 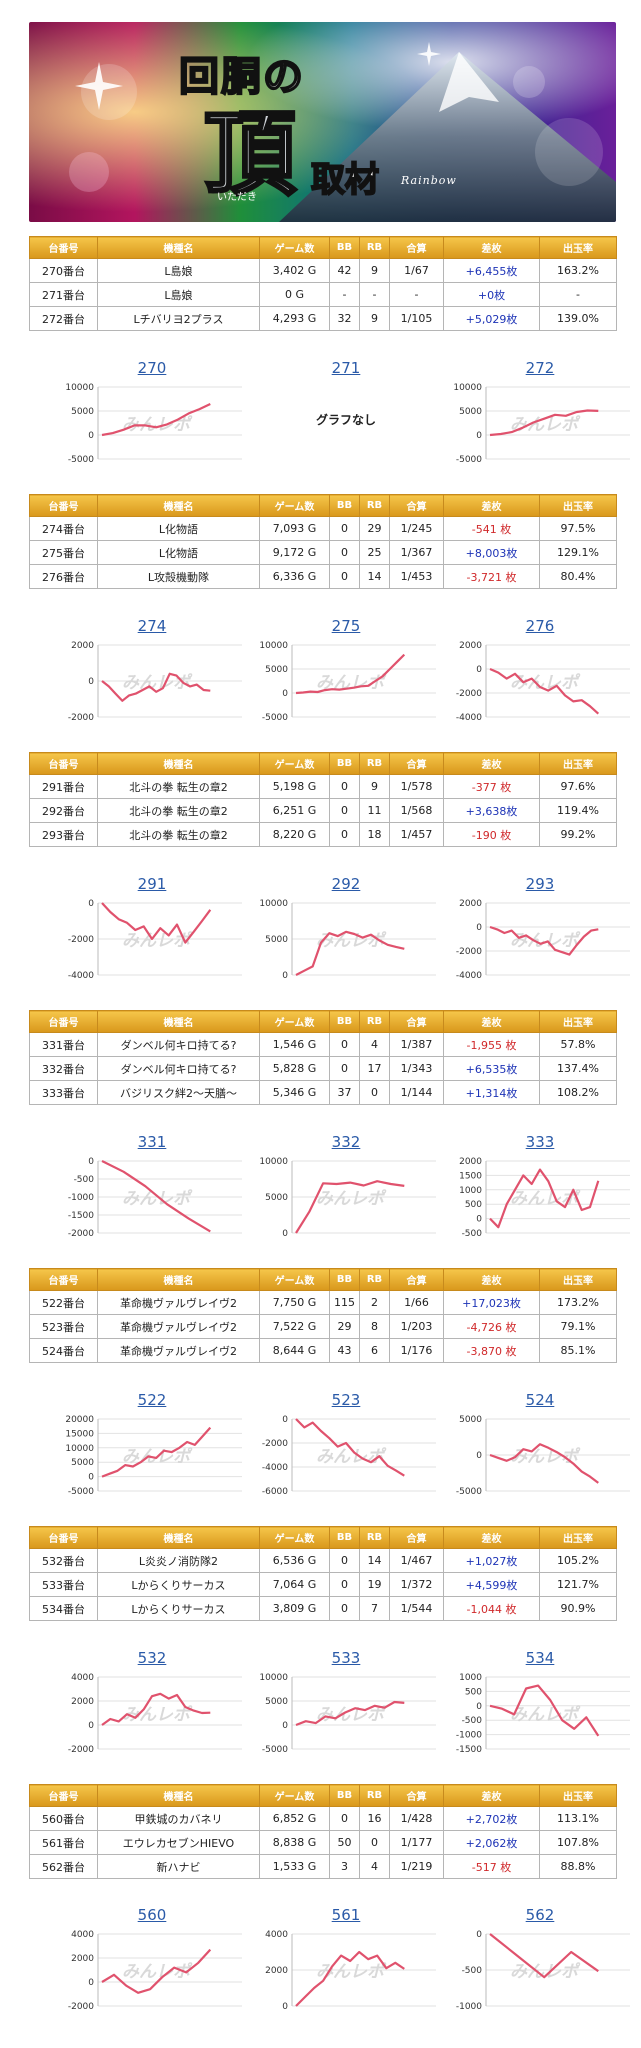 I want to click on column-header: 出玉率, so click(x=578, y=505).